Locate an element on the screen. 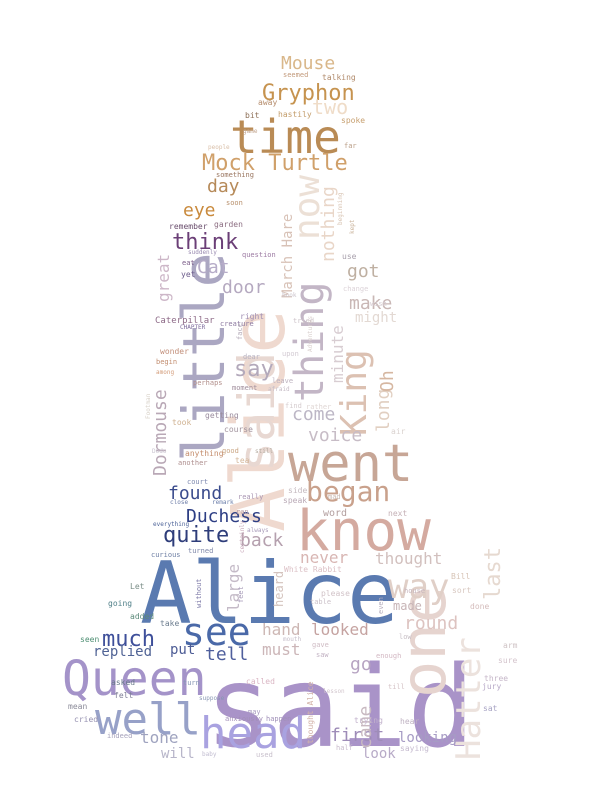 The image size is (600, 800). word-indeed: indeed is located at coordinates (120, 736).